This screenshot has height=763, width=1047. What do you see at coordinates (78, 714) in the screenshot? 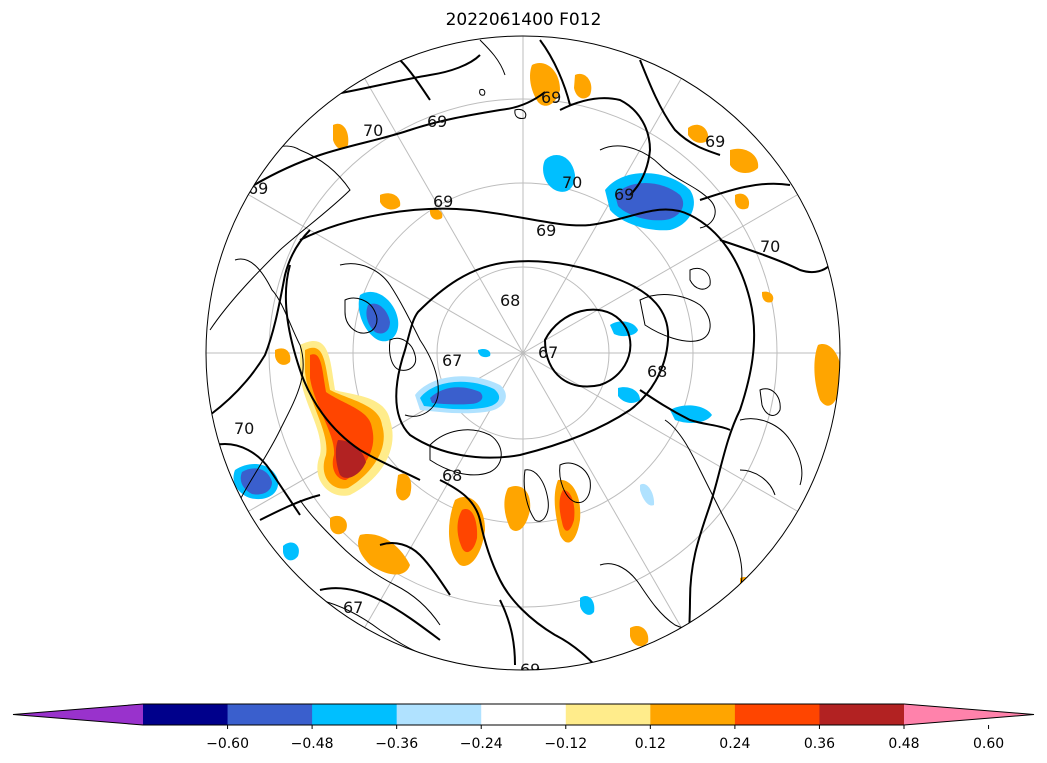
I see `colorbar-extend-low` at bounding box center [78, 714].